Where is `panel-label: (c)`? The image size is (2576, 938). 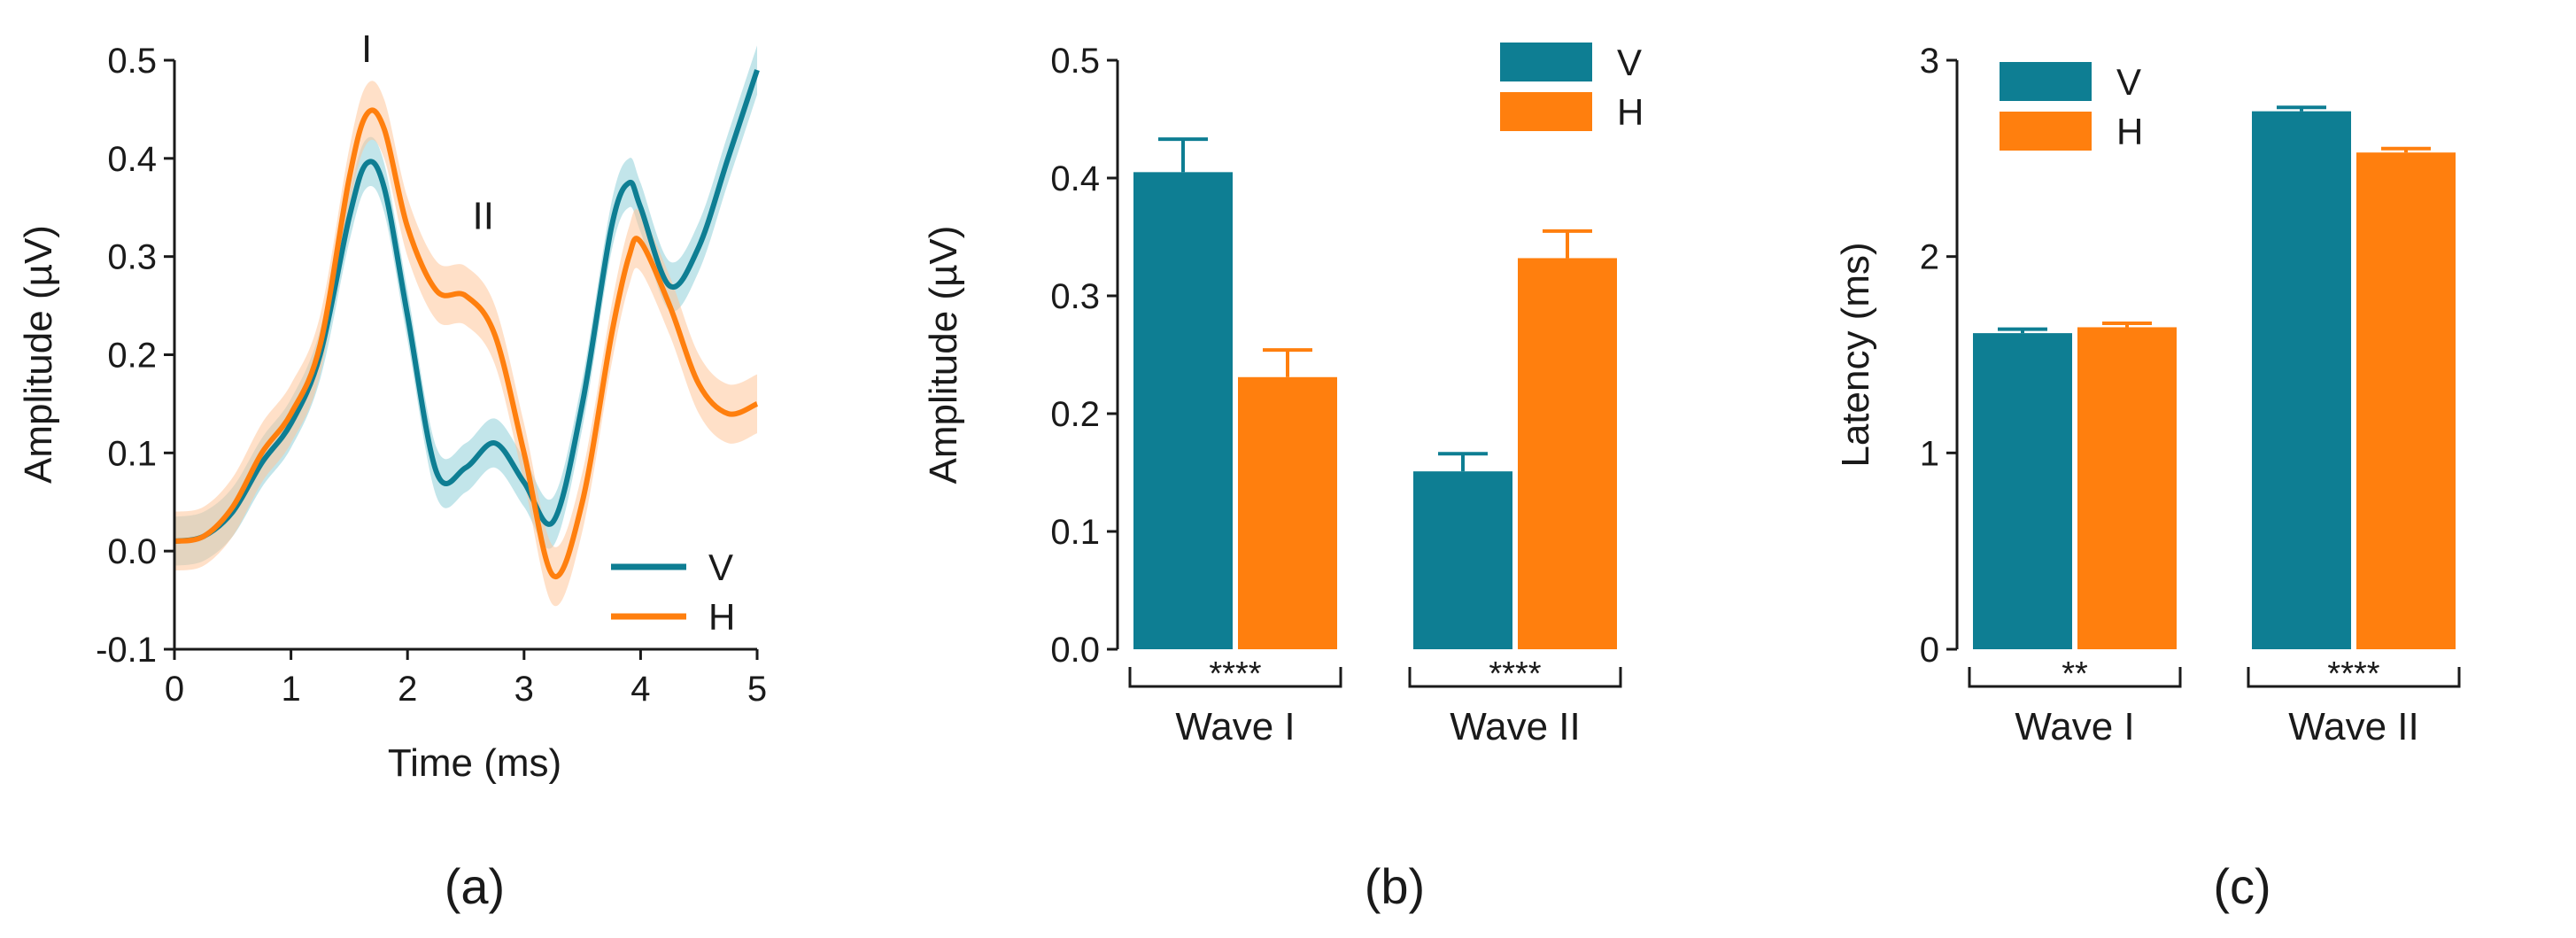 panel-label: (c) is located at coordinates (2241, 886).